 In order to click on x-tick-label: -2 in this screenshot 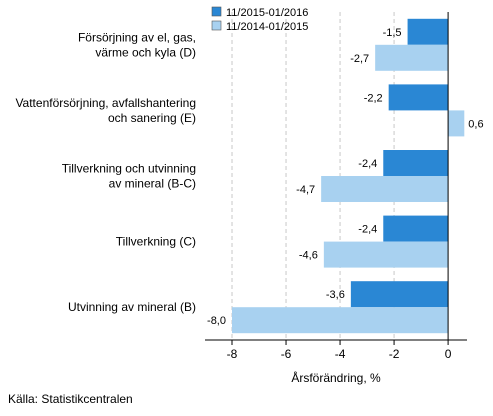, I will do `click(394, 354)`.